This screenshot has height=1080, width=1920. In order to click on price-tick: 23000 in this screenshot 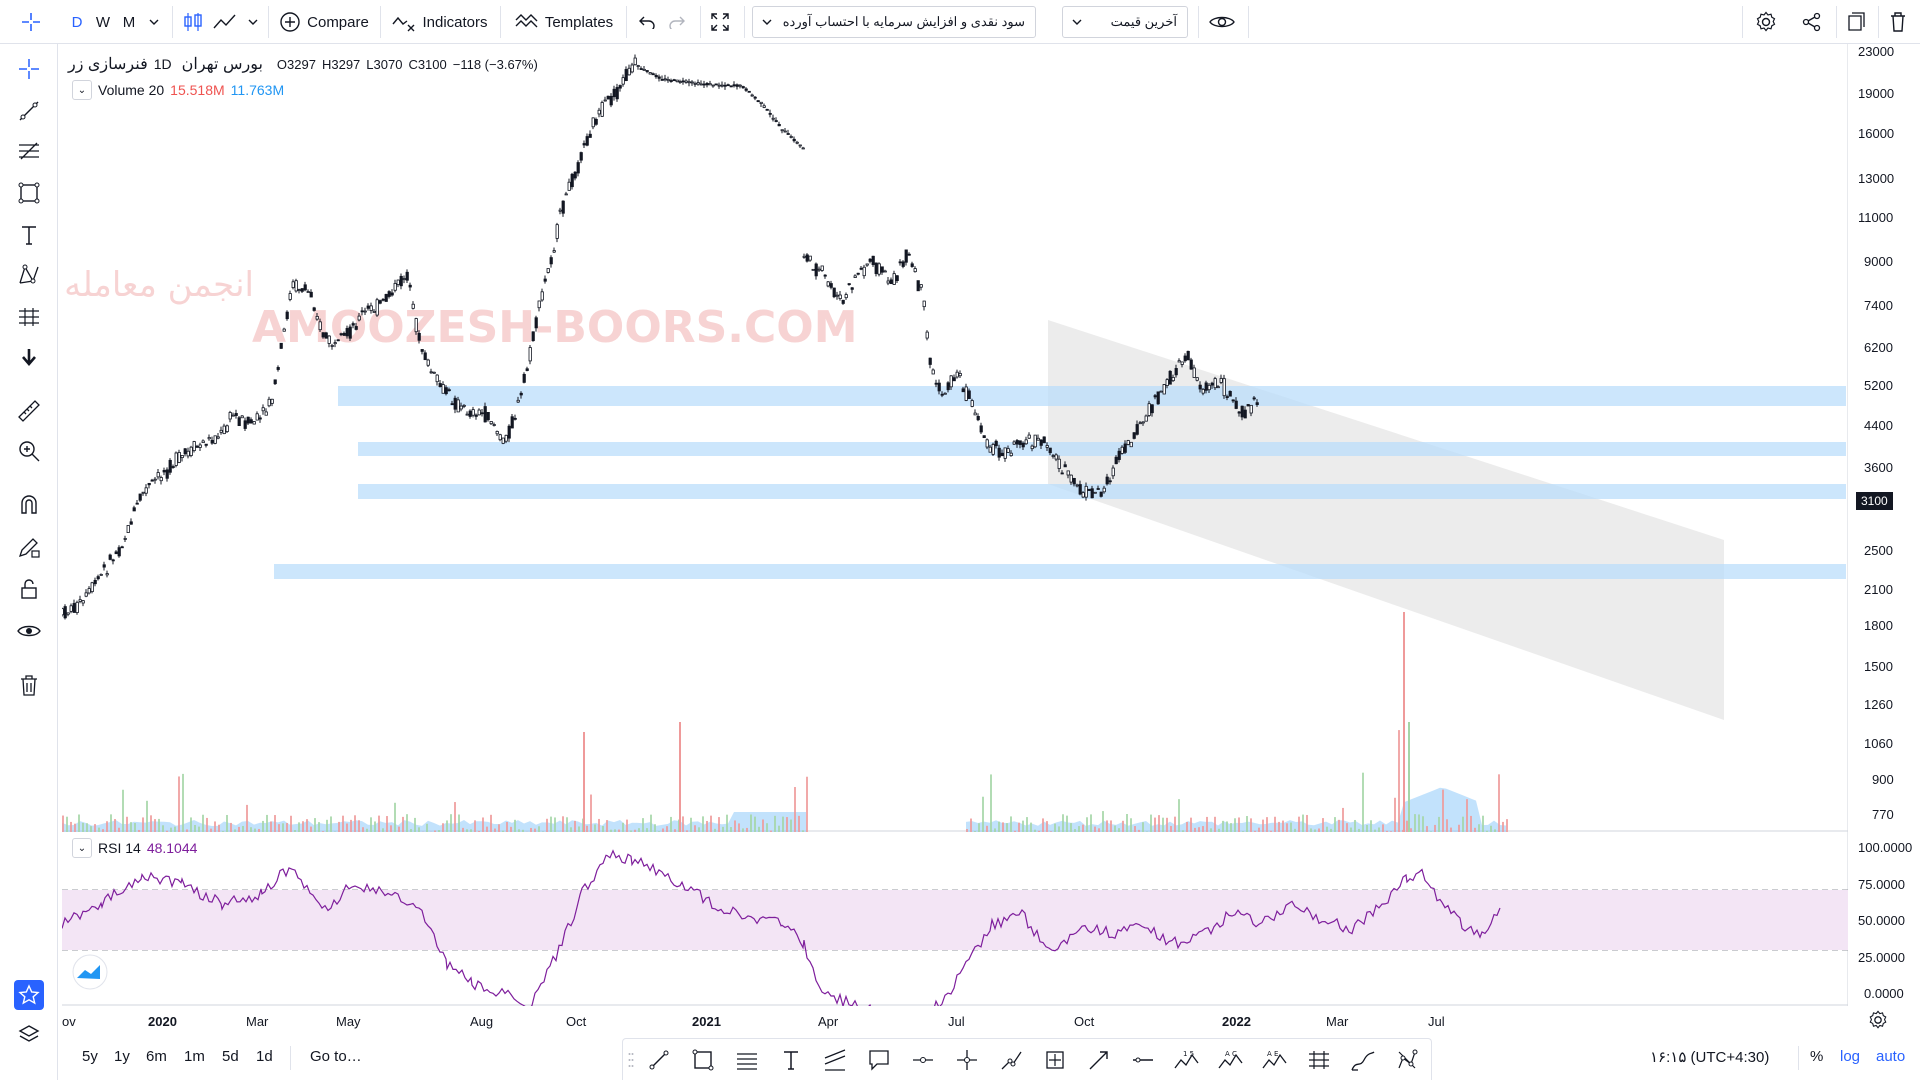, I will do `click(1876, 51)`.